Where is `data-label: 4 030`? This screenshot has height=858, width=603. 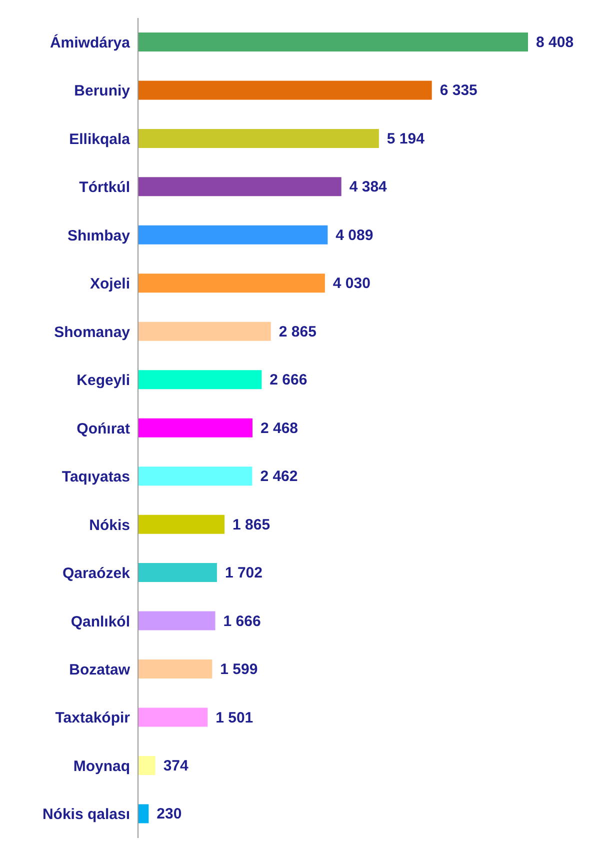 data-label: 4 030 is located at coordinates (351, 283).